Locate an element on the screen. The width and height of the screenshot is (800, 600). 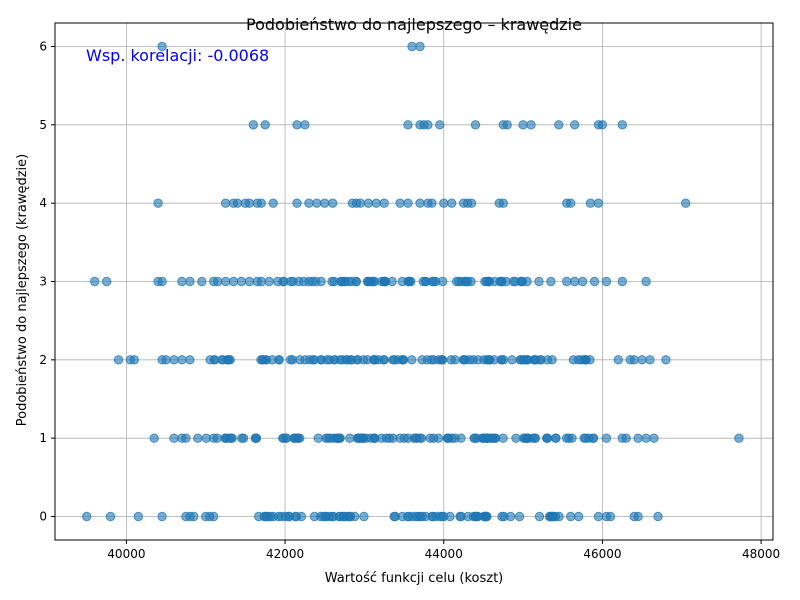
x-tick-label: 44000 is located at coordinates (444, 554).